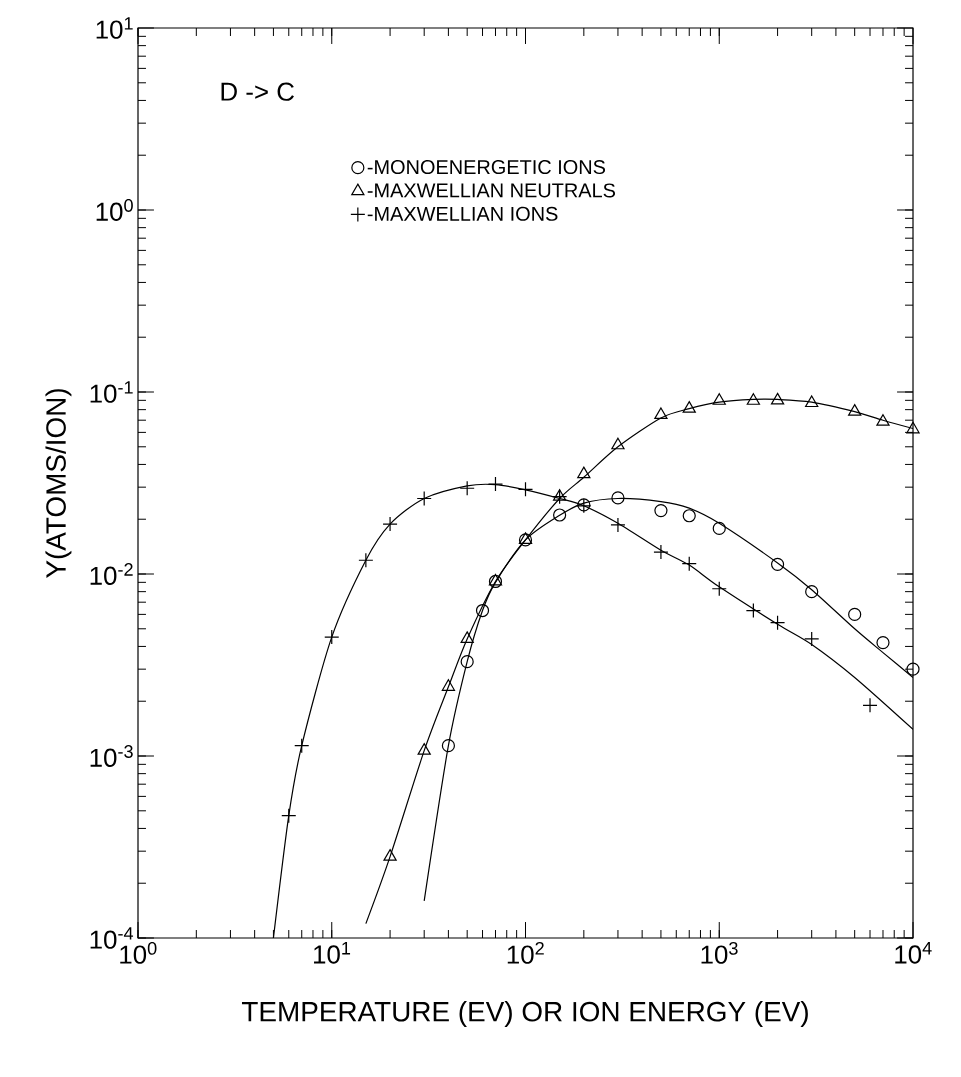  What do you see at coordinates (524, 1014) in the screenshot?
I see `x-axis-title: TEMPERATURE (EV) OR ION ENERGY (EV)` at bounding box center [524, 1014].